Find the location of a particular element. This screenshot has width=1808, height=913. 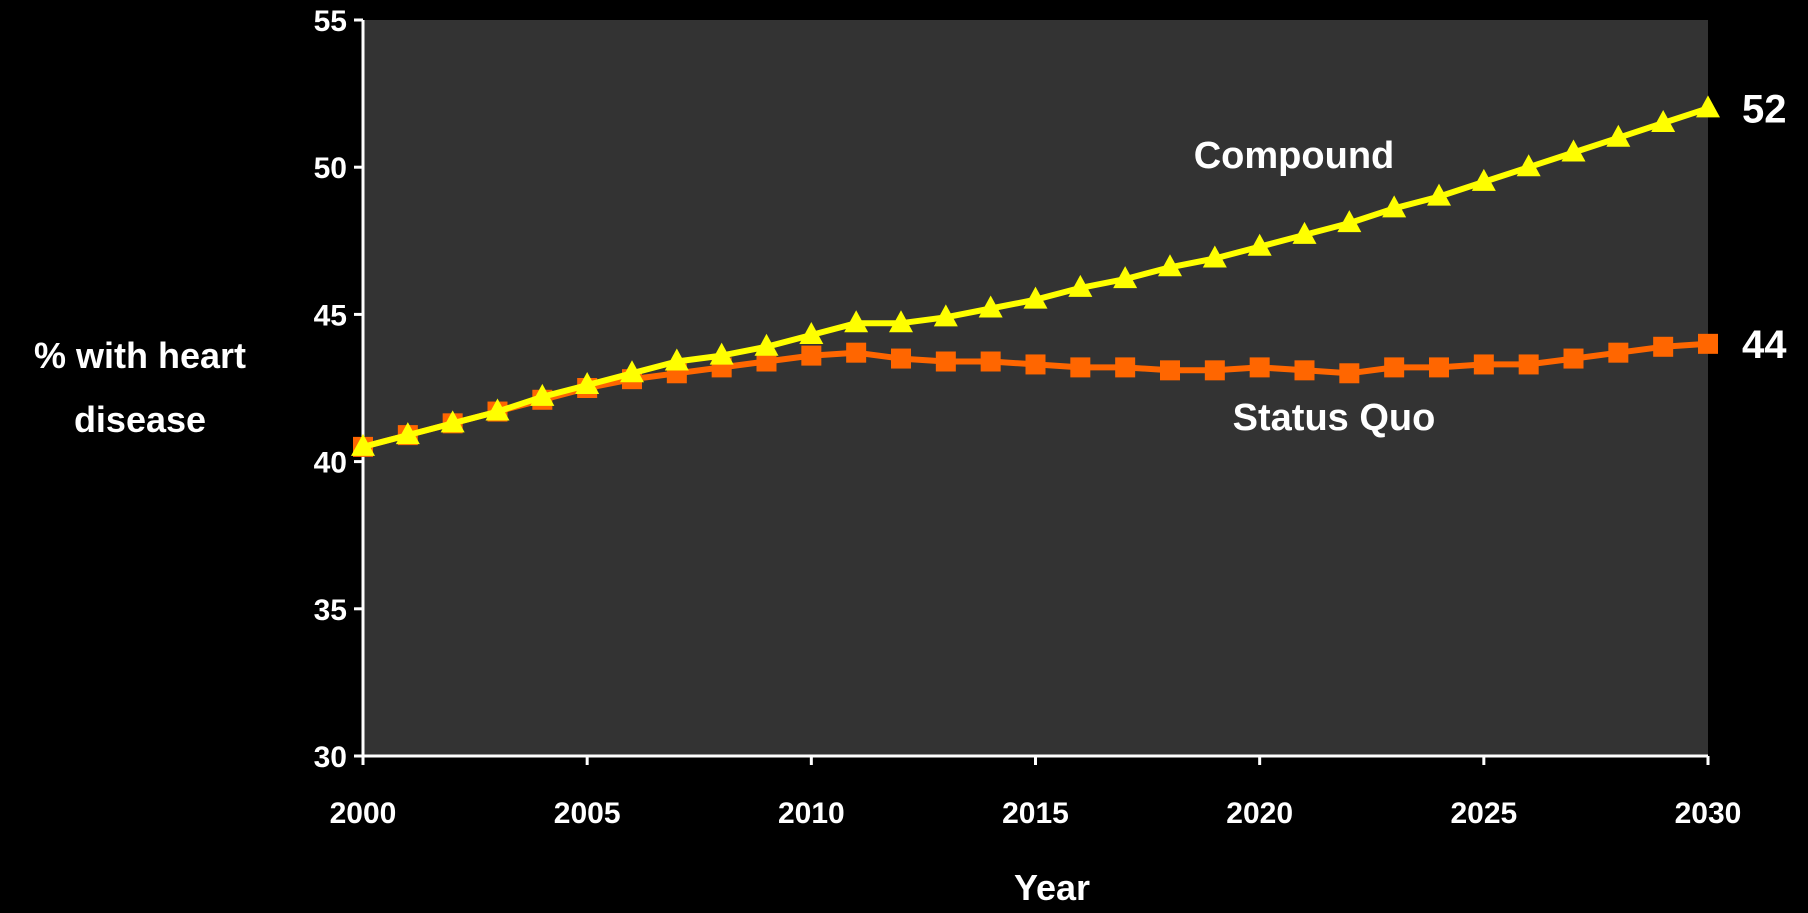

y-tick-label: 55 is located at coordinates (330, 21).